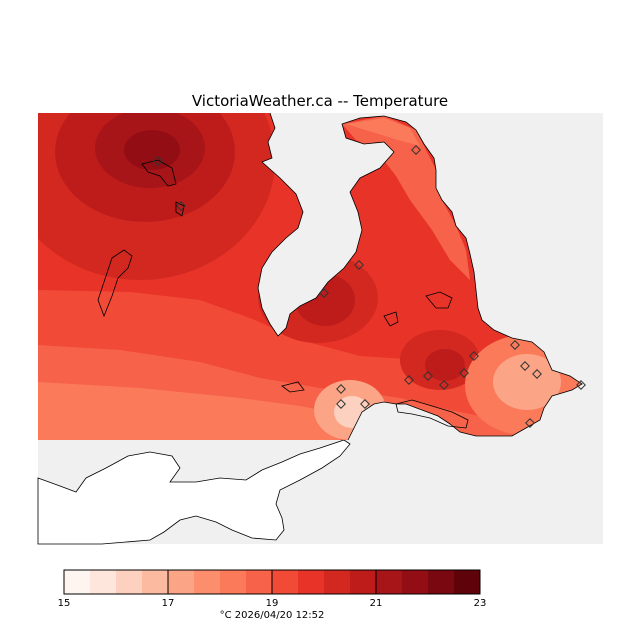 The image size is (640, 640). I want to click on cool-zone-ne-peninsula, so click(406, 198).